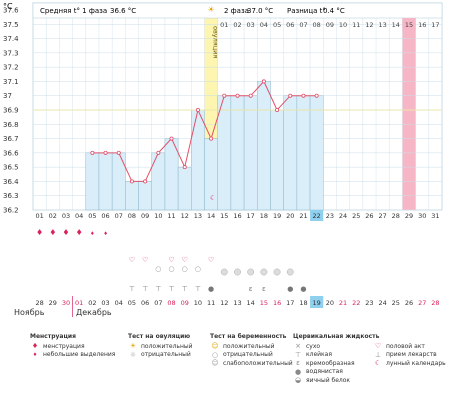  What do you see at coordinates (79, 355) in the screenshot?
I see `legend-item-label: небольшие выделения` at bounding box center [79, 355].